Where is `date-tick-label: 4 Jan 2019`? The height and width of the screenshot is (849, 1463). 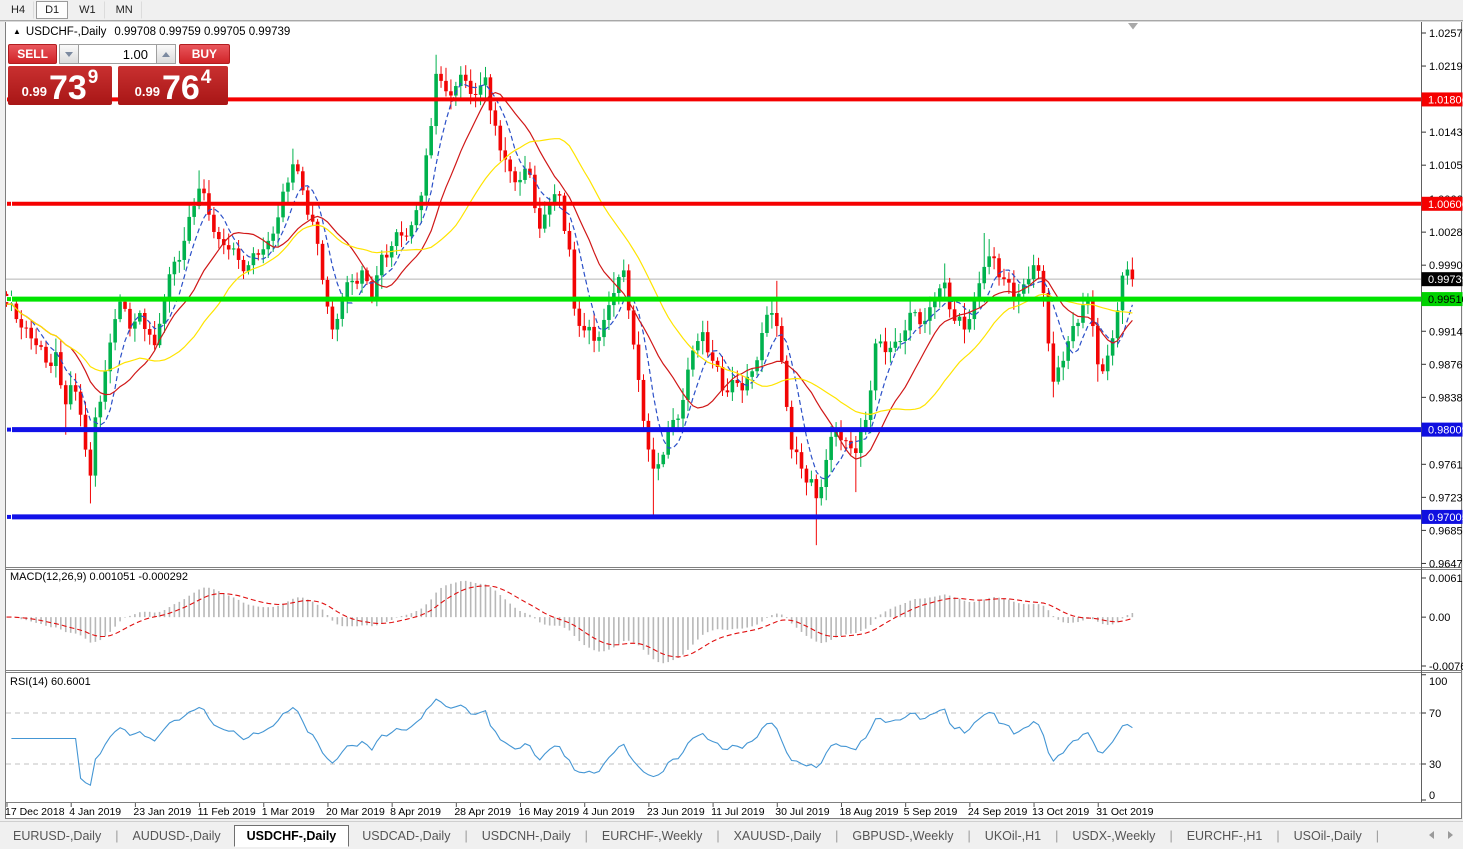 date-tick-label: 4 Jan 2019 is located at coordinates (95, 812).